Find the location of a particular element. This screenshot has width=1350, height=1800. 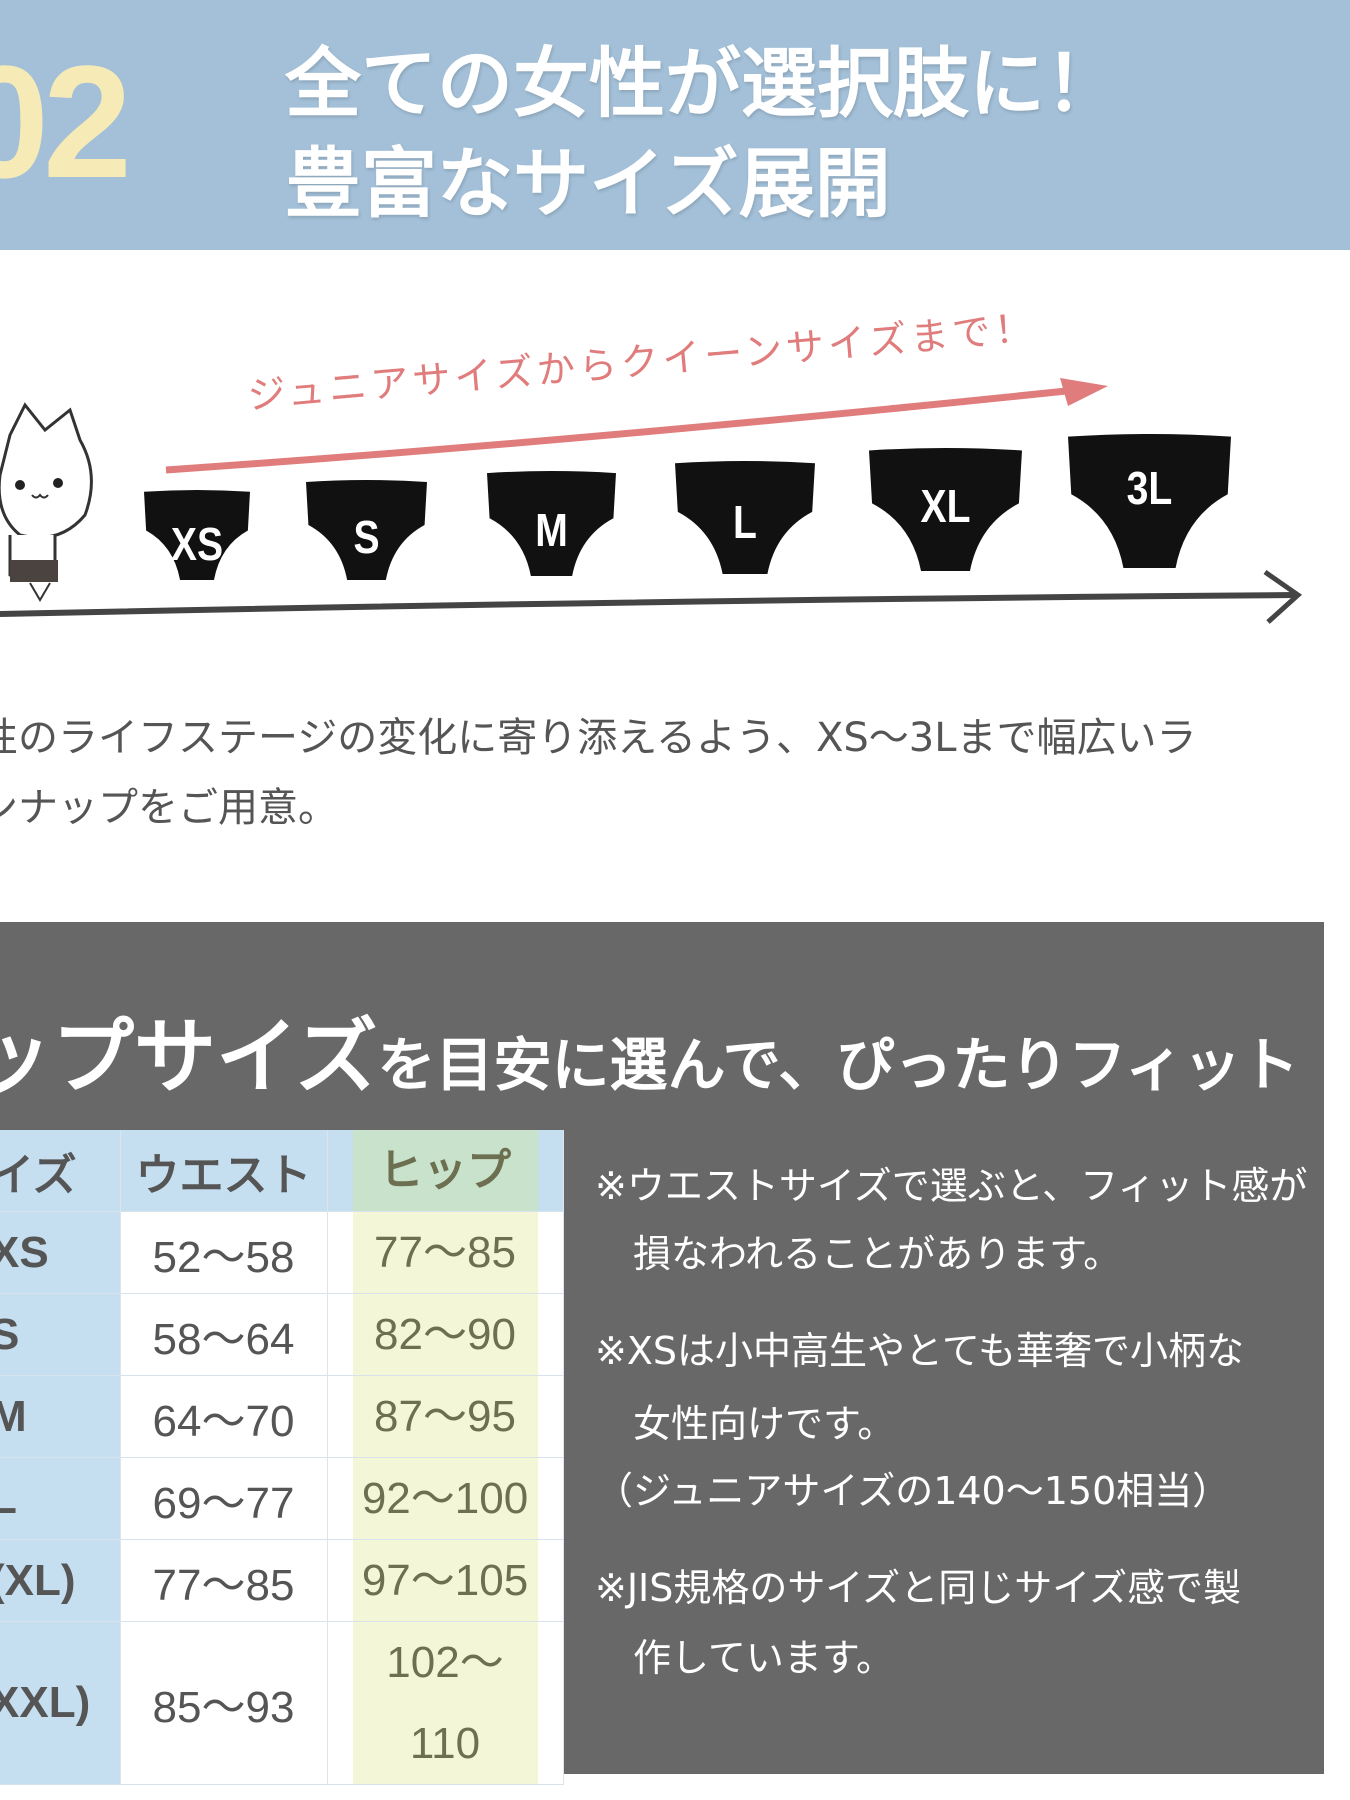

heading-emphasis: ップサイズ is located at coordinates (189, 1057).